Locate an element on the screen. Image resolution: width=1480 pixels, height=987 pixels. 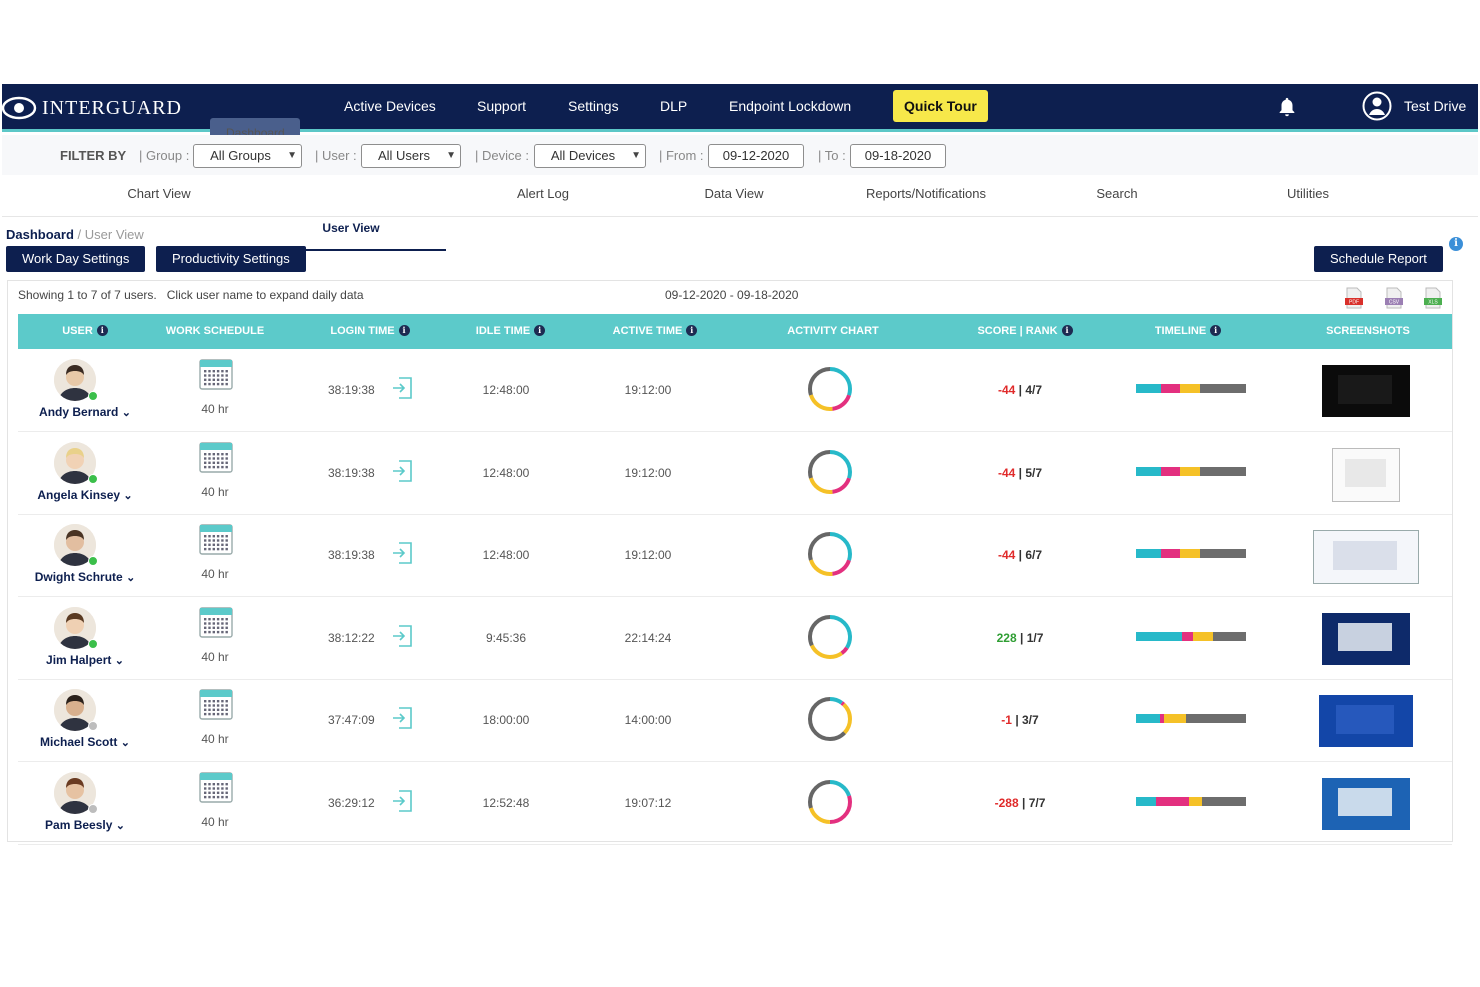
nav-settings: Settings is located at coordinates (593, 106).